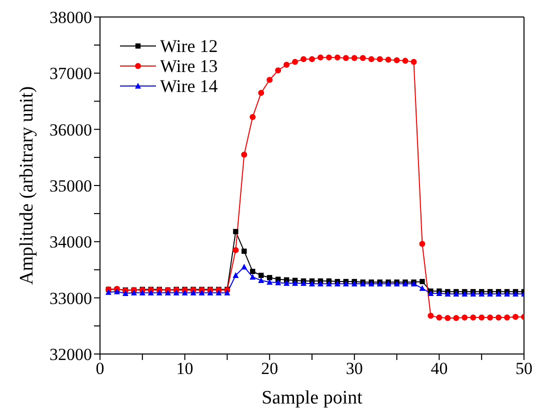  Describe the element at coordinates (100, 368) in the screenshot. I see `x-tick-label: 0` at that location.